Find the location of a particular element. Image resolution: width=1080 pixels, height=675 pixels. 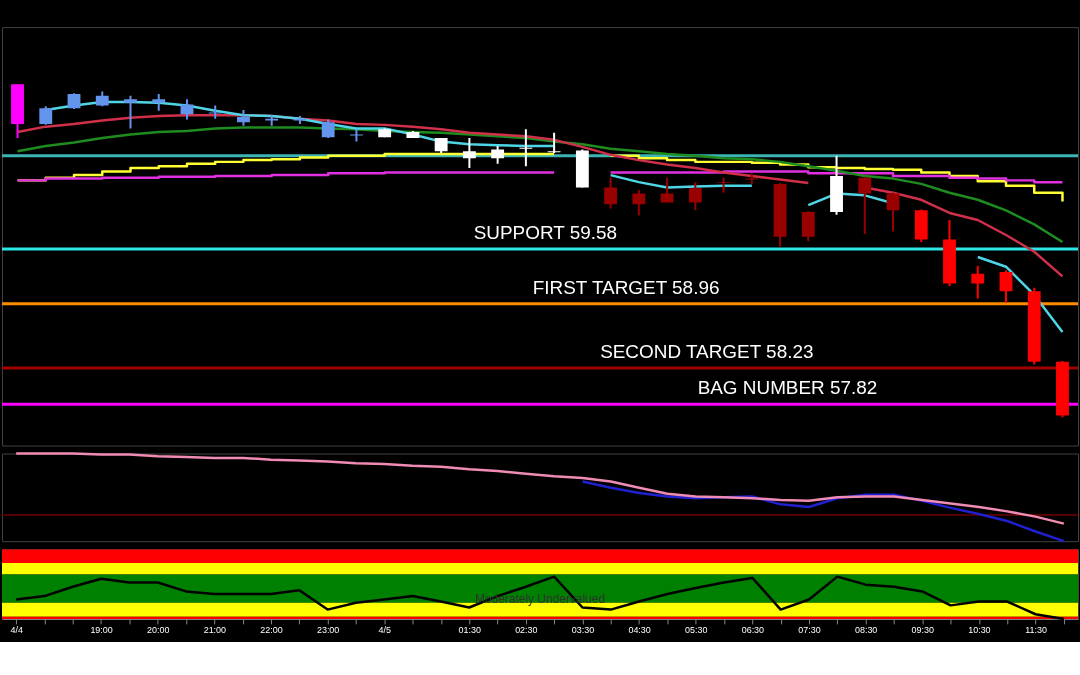

x-tick-label: 07:30 is located at coordinates (809, 630).